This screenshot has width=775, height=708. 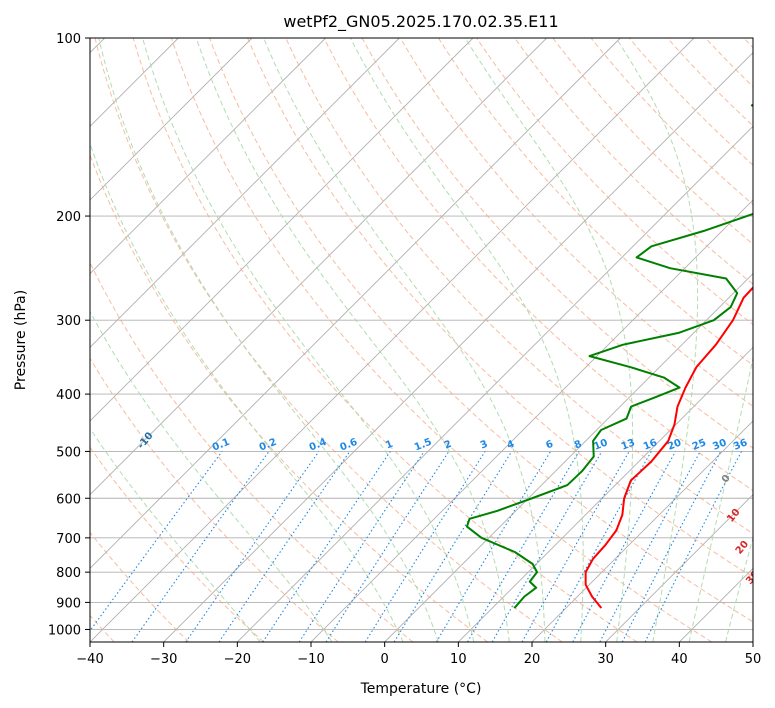 What do you see at coordinates (389, 445) in the screenshot?
I see `mixing-ratio-label: 1` at bounding box center [389, 445].